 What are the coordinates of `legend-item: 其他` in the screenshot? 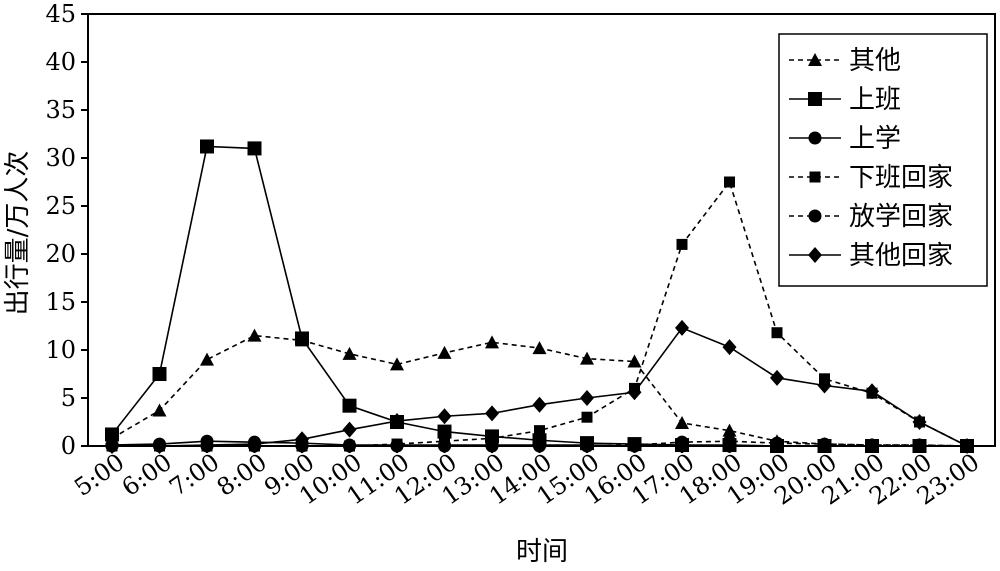 It's located at (845, 61).